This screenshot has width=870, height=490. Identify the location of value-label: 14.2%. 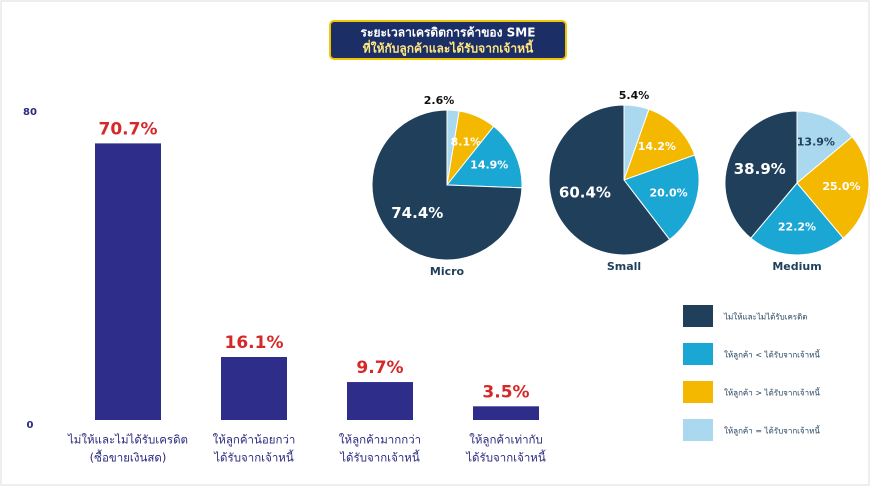
(657, 146).